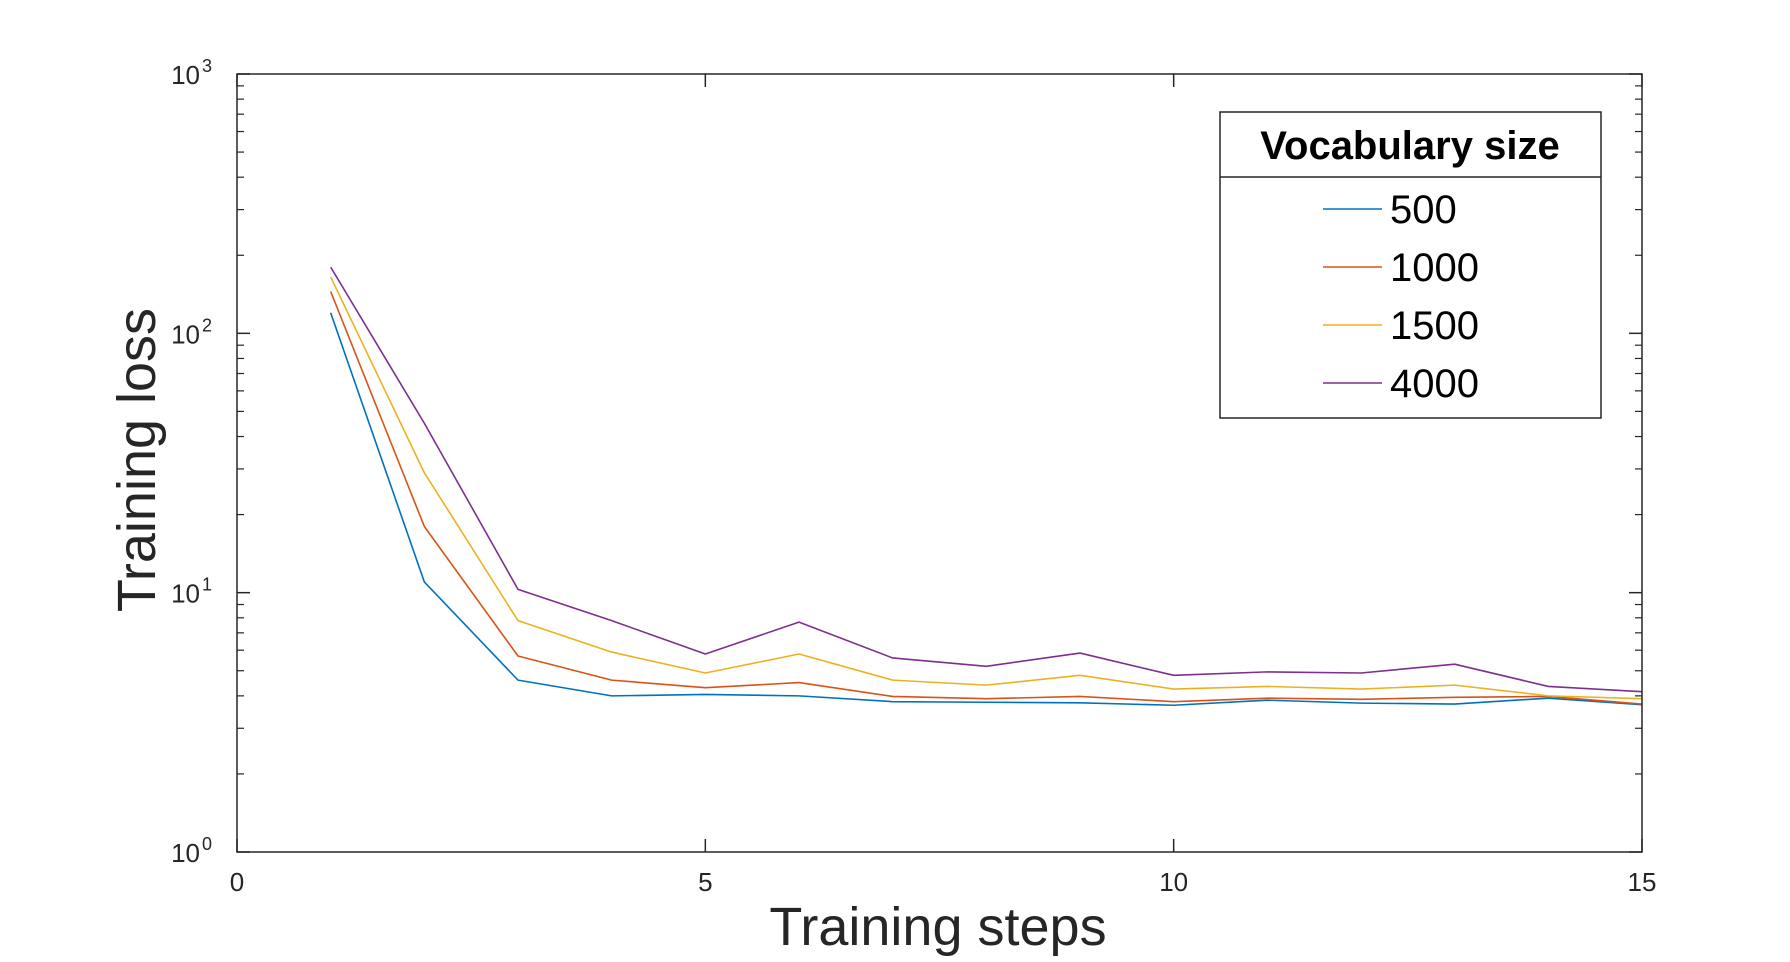  I want to click on legend-label-4000: 4000, so click(1434, 384).